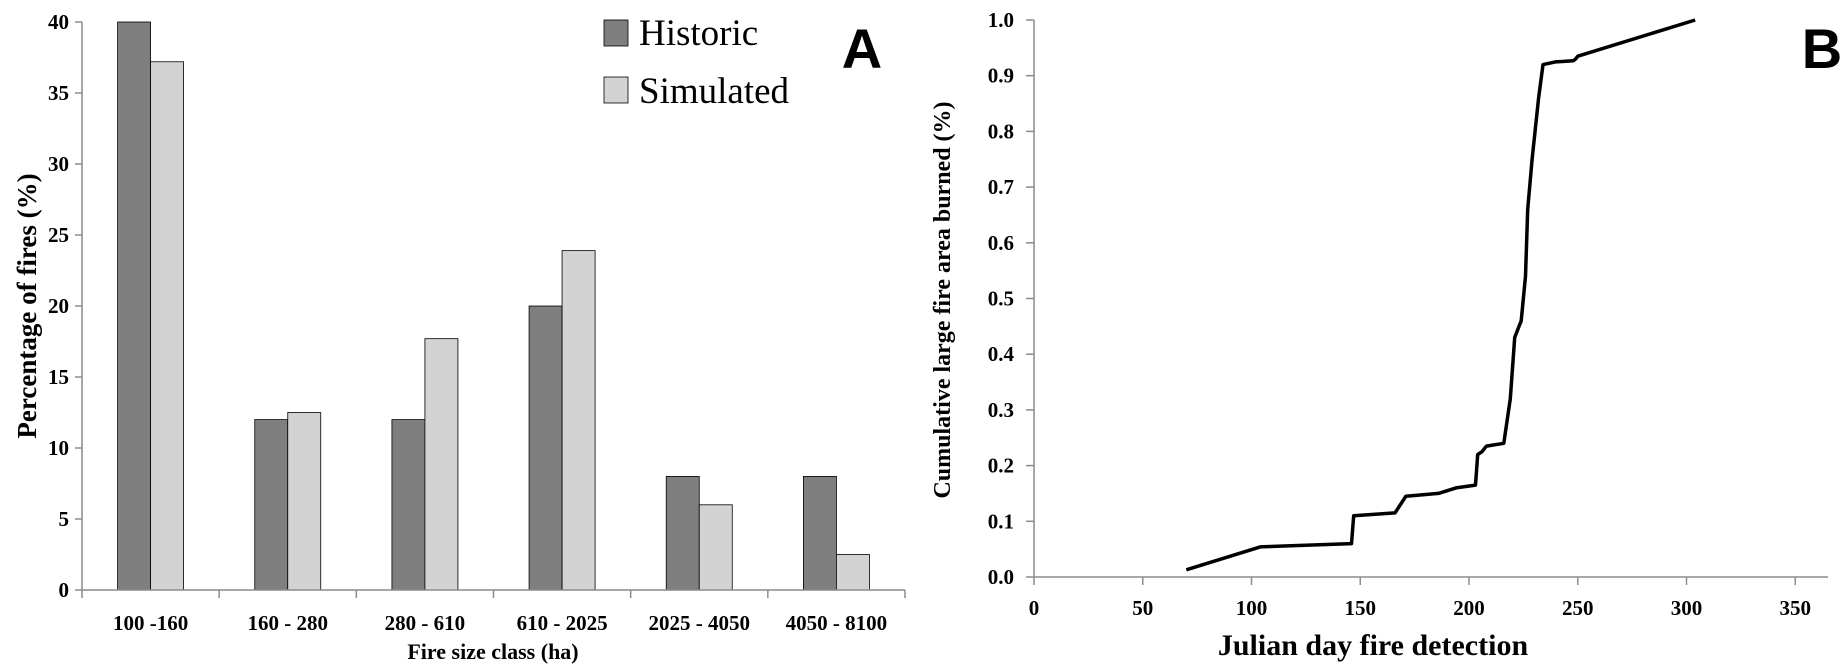  Describe the element at coordinates (1578, 608) in the screenshot. I see `b-x-tick-label-5: 250` at that location.